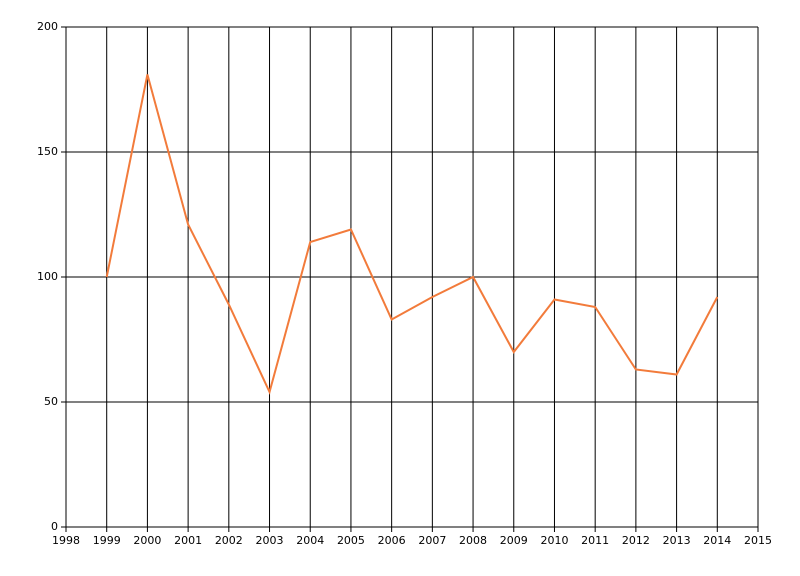  I want to click on x-tick-label: 2001, so click(188, 540).